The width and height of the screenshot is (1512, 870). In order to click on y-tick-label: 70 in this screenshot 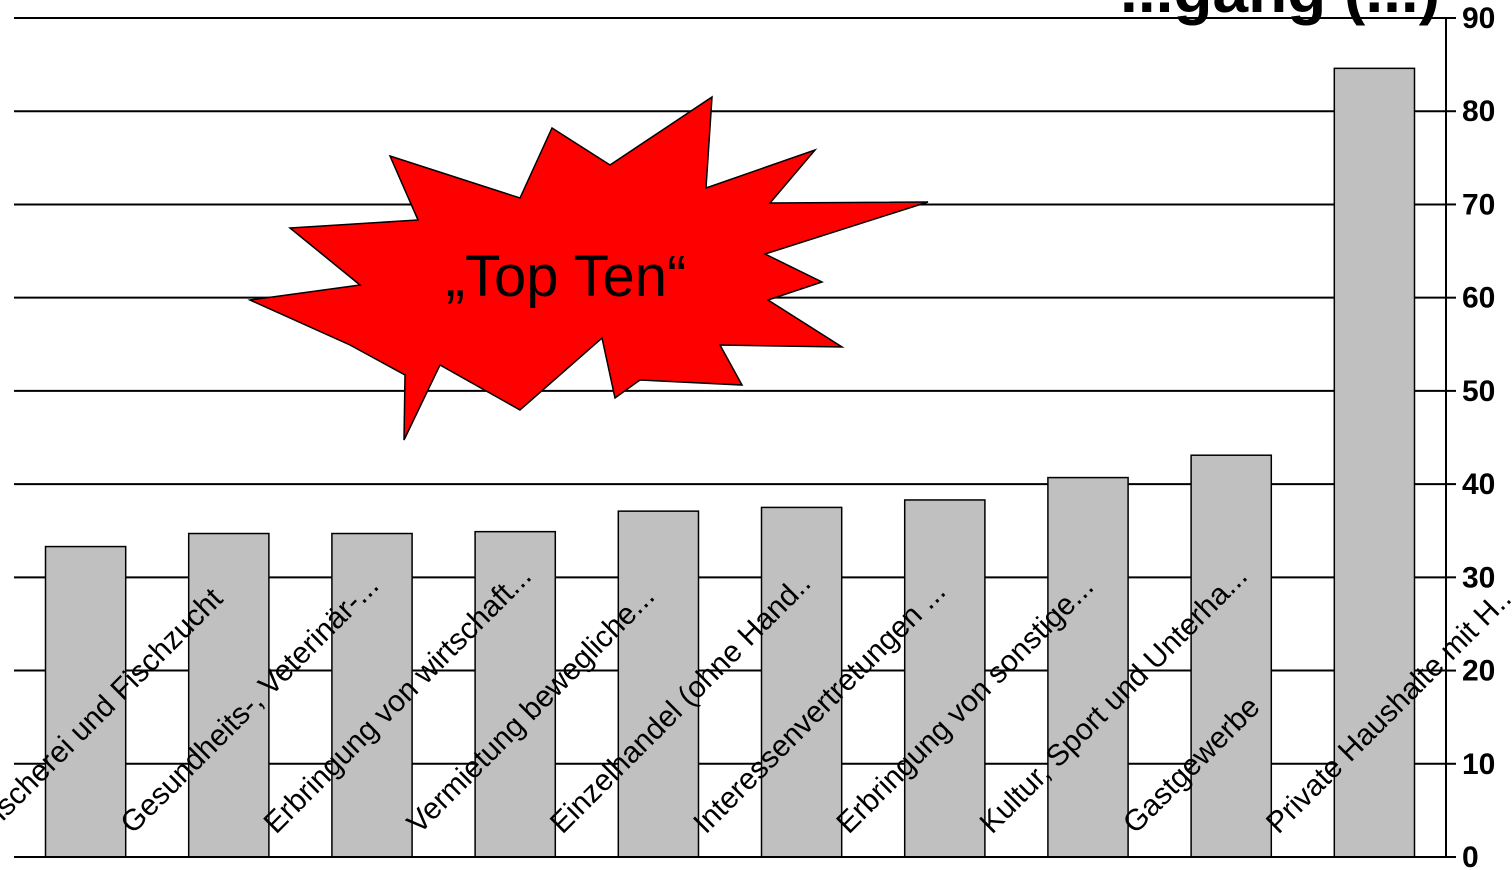, I will do `click(1478, 204)`.